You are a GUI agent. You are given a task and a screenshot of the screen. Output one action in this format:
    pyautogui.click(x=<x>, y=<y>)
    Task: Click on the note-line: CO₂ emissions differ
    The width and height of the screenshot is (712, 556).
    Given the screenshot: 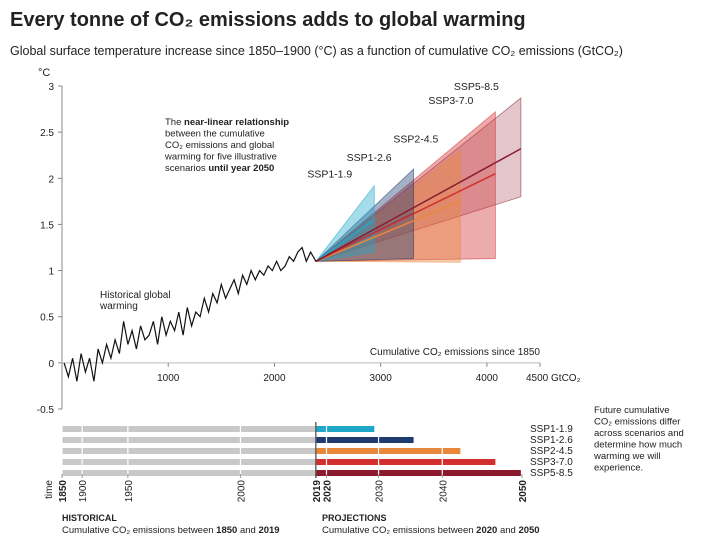 What is the action you would take?
    pyautogui.click(x=637, y=422)
    